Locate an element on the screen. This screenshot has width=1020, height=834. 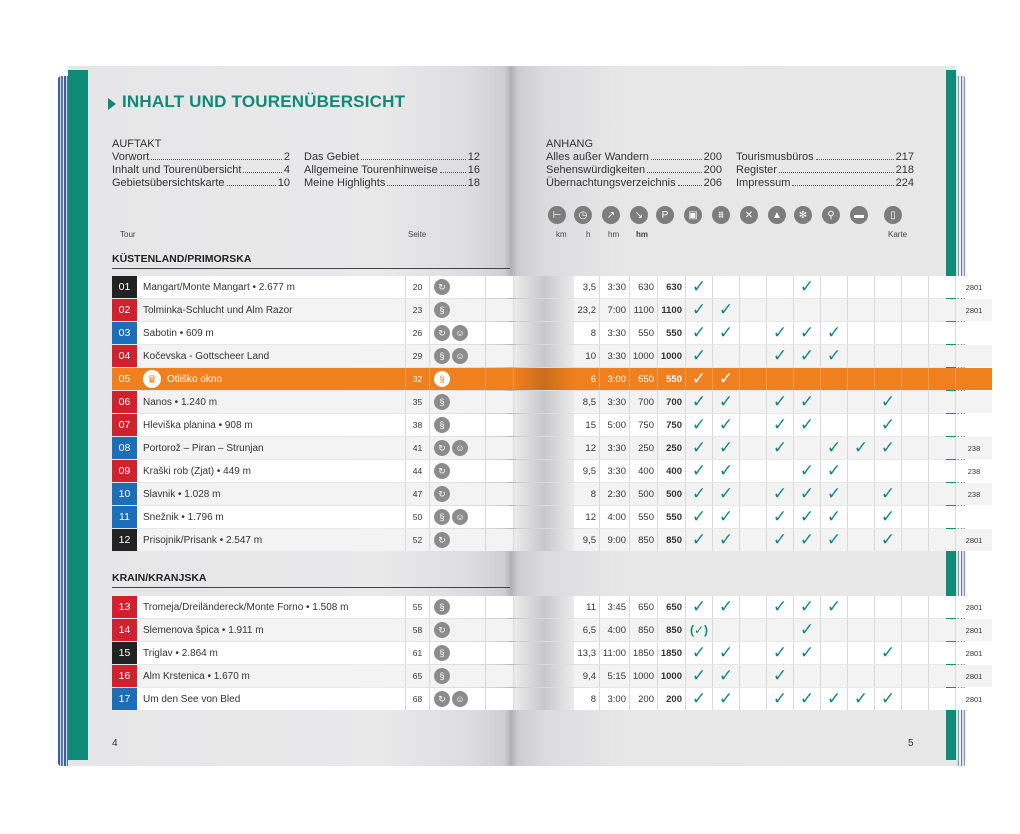
signpost-icon: ⊢ is located at coordinates (557, 215).